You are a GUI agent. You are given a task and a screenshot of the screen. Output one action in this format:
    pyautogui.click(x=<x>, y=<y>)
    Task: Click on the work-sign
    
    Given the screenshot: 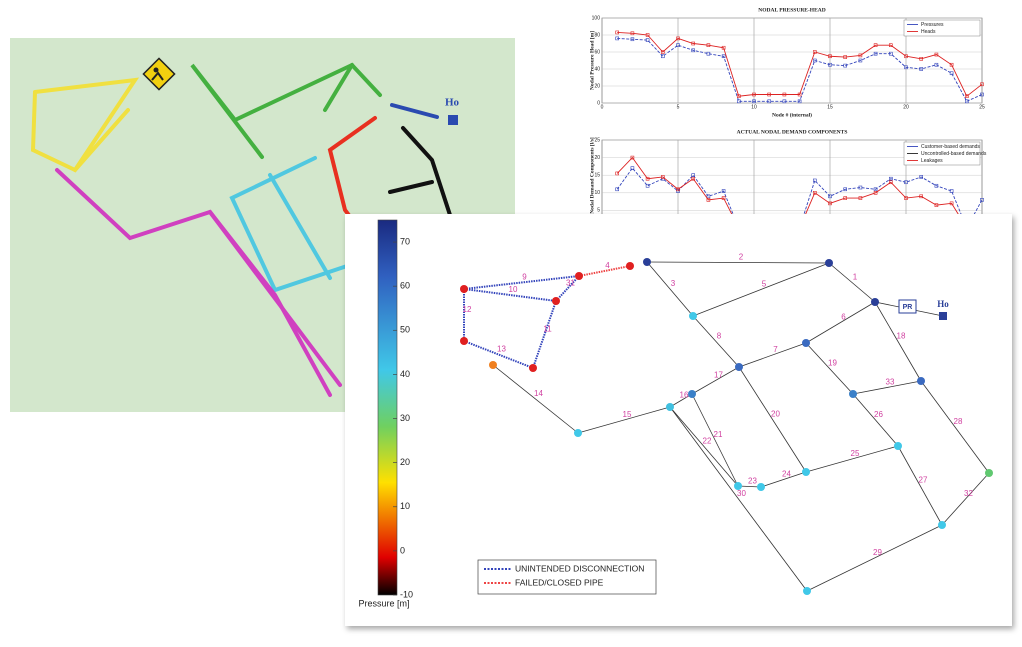 What is the action you would take?
    pyautogui.click(x=159, y=74)
    